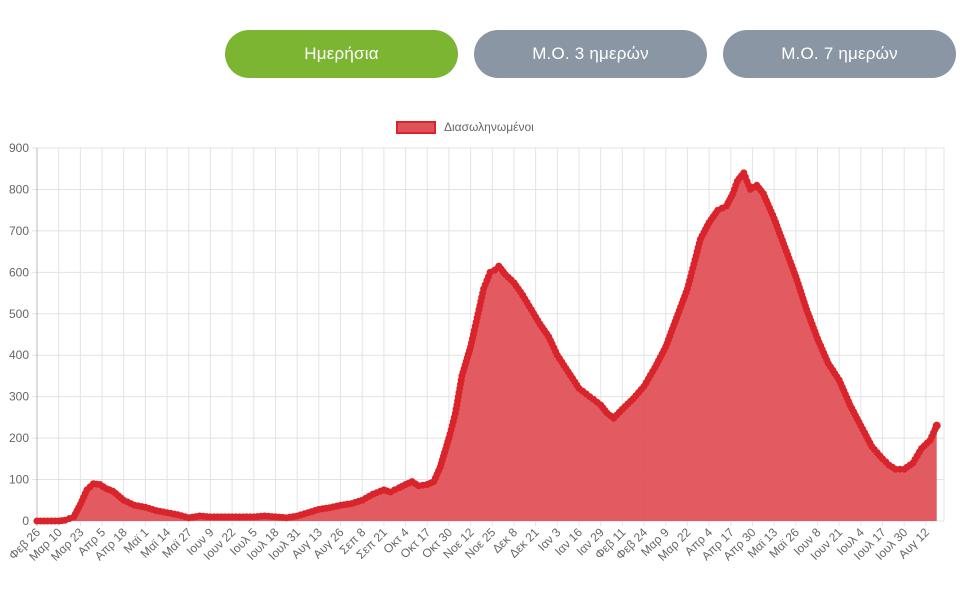 This screenshot has height=600, width=960. What do you see at coordinates (19, 231) in the screenshot?
I see `y-tick-label: 700` at bounding box center [19, 231].